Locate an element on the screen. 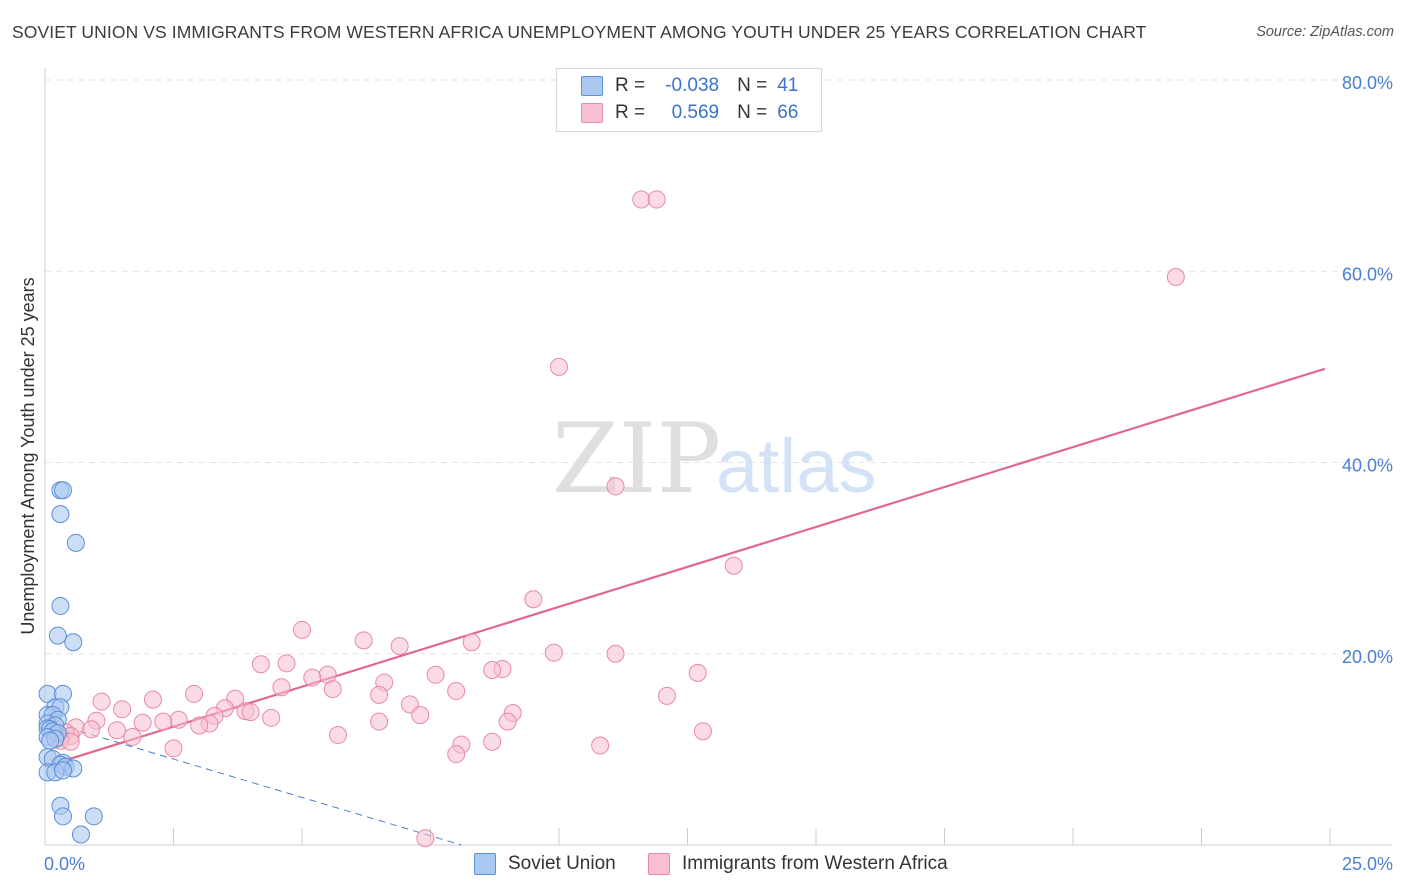  legend-item-soviet: Soviet Union is located at coordinates (545, 864).